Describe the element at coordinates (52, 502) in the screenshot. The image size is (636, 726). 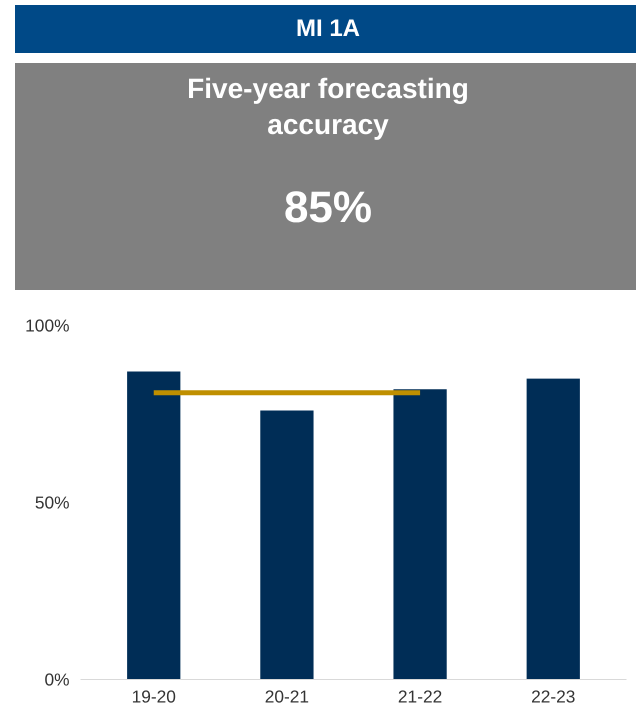
I see `y-tick-label: 50%` at that location.